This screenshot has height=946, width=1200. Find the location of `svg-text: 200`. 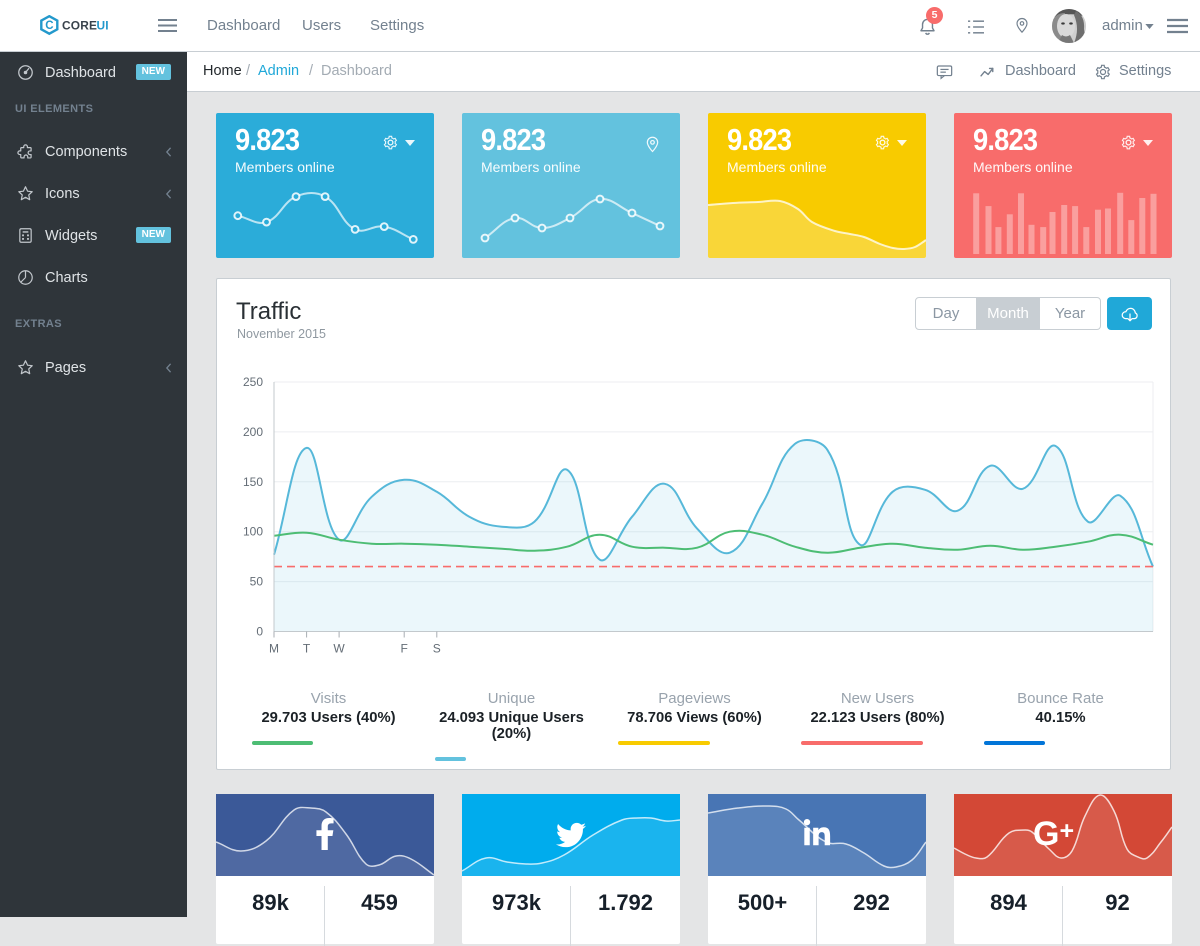

svg-text: 200 is located at coordinates (253, 432).